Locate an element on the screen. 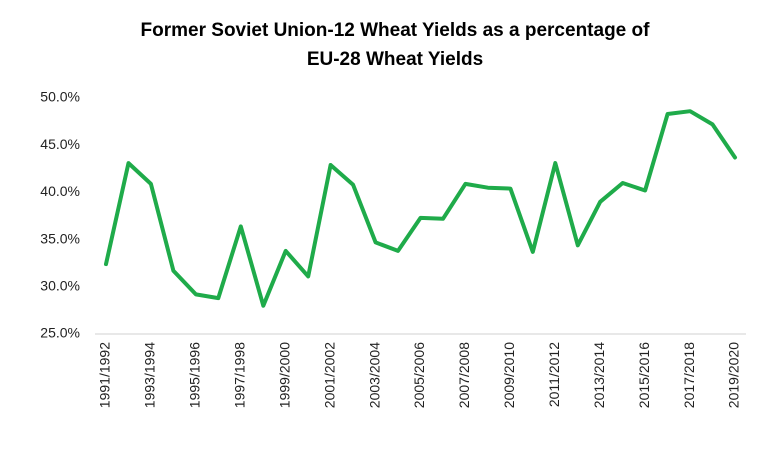 This screenshot has width=763, height=460. x-tick-label: 1991/1992 is located at coordinates (105, 375).